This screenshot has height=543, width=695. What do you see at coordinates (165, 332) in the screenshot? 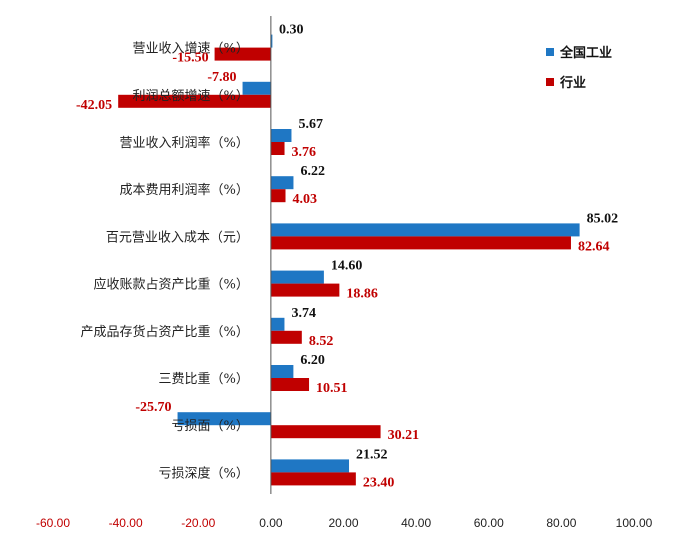
I see `category-label: 产成品存货占资产比重（%）` at bounding box center [165, 332].